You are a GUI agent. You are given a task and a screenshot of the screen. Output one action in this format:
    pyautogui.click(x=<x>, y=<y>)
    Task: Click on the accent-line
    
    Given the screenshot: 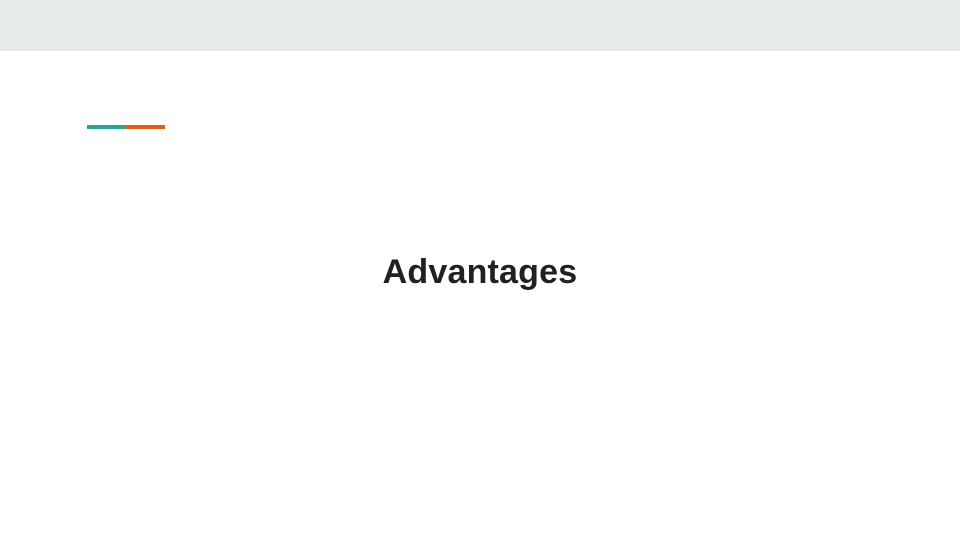 What is the action you would take?
    pyautogui.click(x=126, y=127)
    